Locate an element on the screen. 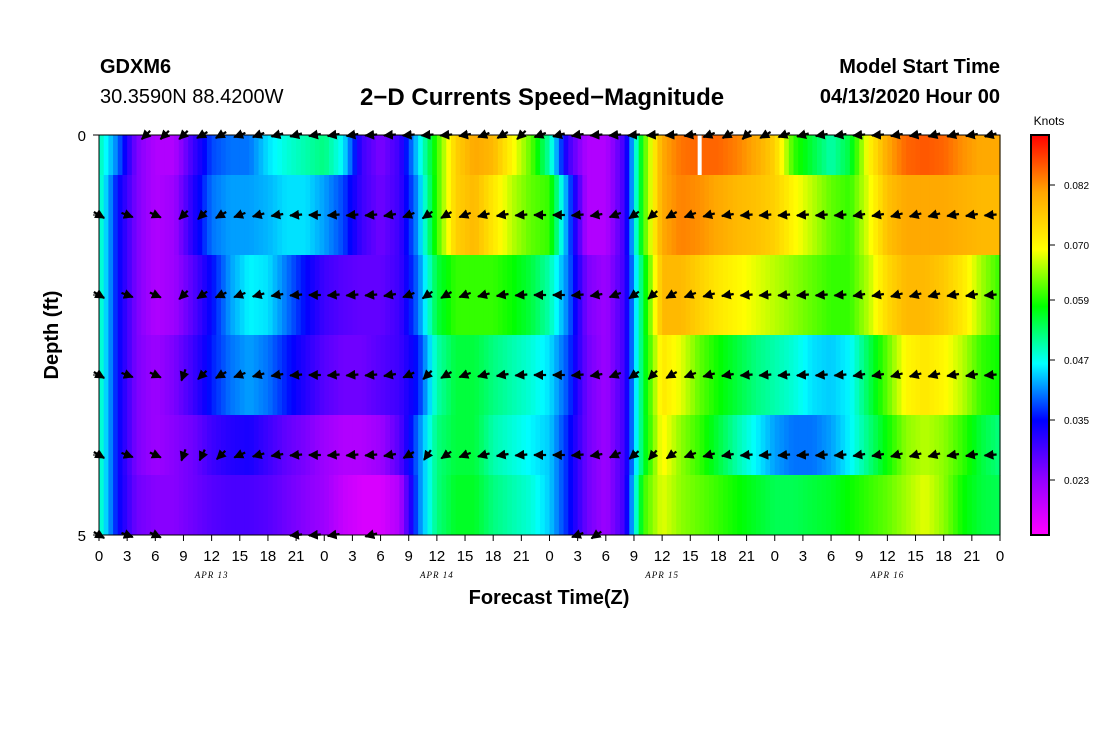  colorbar-tick-label: 0.059 is located at coordinates (1076, 301).